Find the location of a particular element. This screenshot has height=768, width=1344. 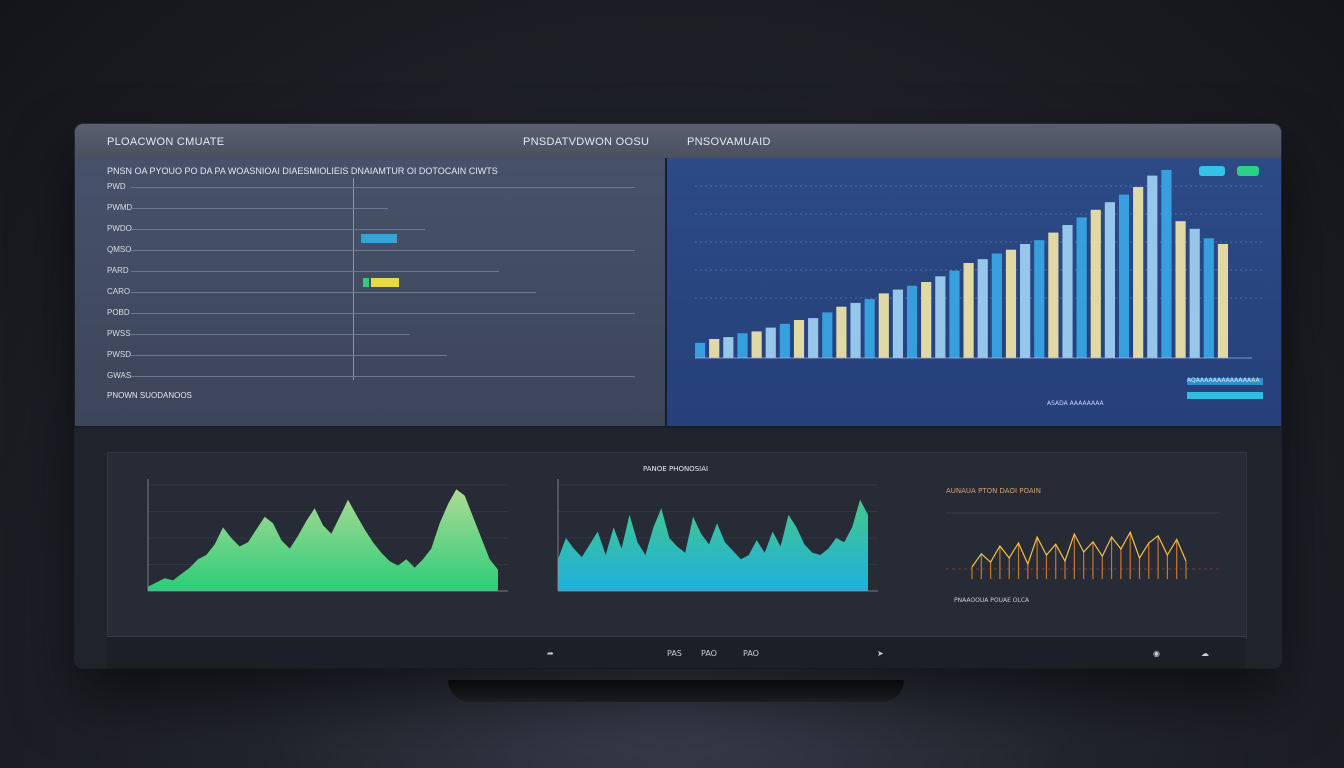

status-chip-green is located at coordinates (366, 282).